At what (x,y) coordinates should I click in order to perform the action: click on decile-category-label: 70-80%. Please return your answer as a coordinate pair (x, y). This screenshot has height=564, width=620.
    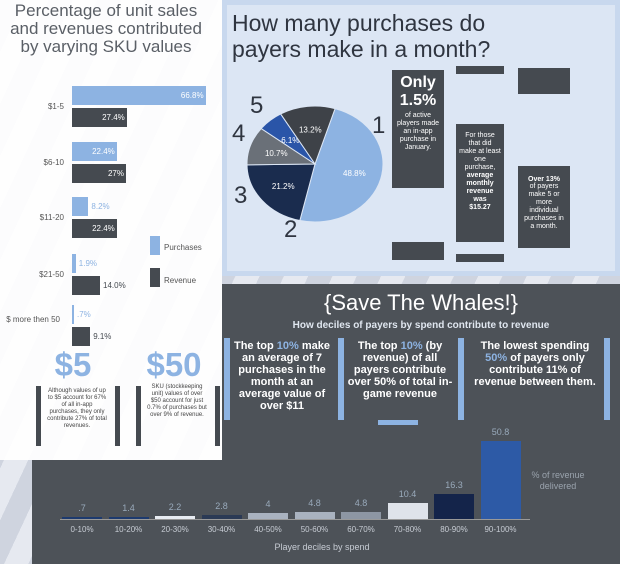
    Looking at the image, I should click on (407, 529).